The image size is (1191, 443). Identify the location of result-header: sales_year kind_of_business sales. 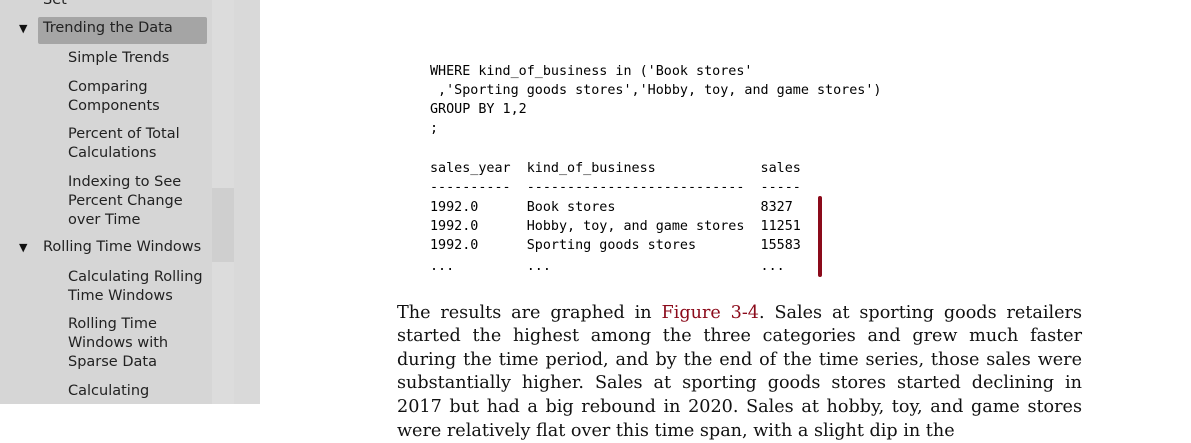
(615, 168).